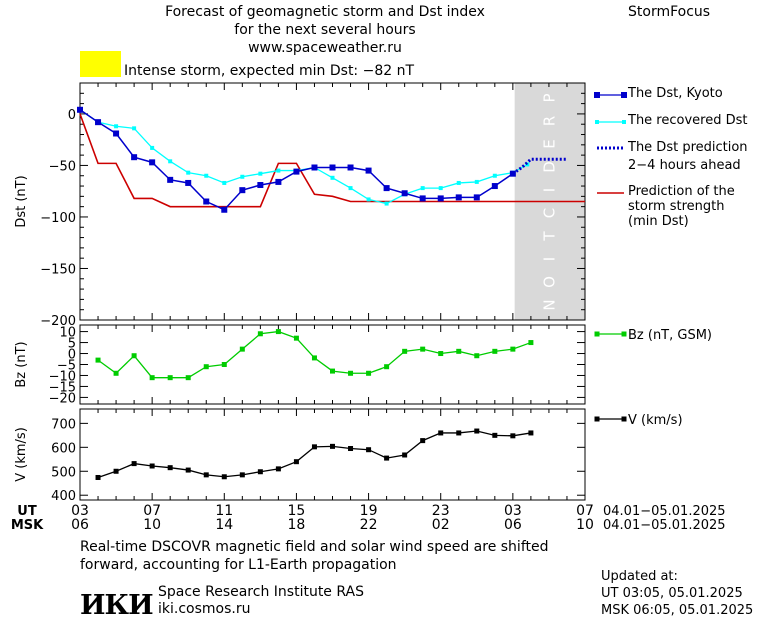 Image resolution: width=760 pixels, height=621 pixels. Describe the element at coordinates (539, 166) in the screenshot. I see `dst-prediction-line` at that location.